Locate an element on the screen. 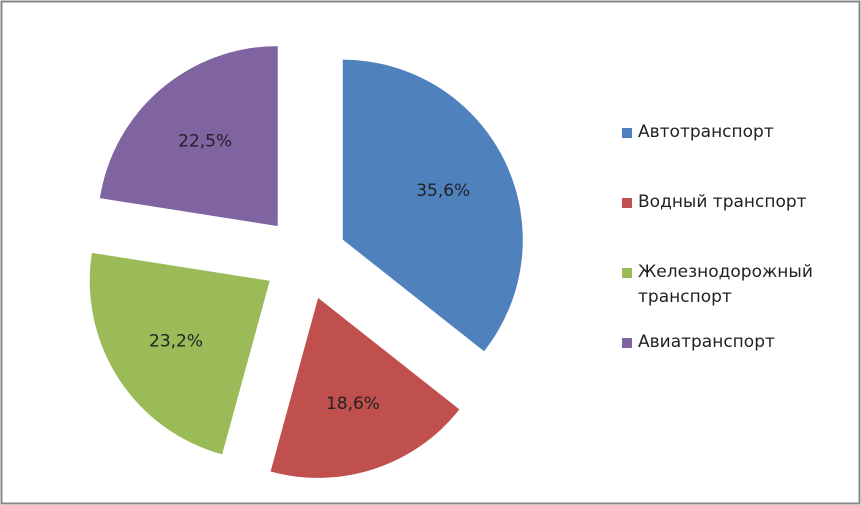  legend-item: Железнодорожный транспорт is located at coordinates (735, 285).